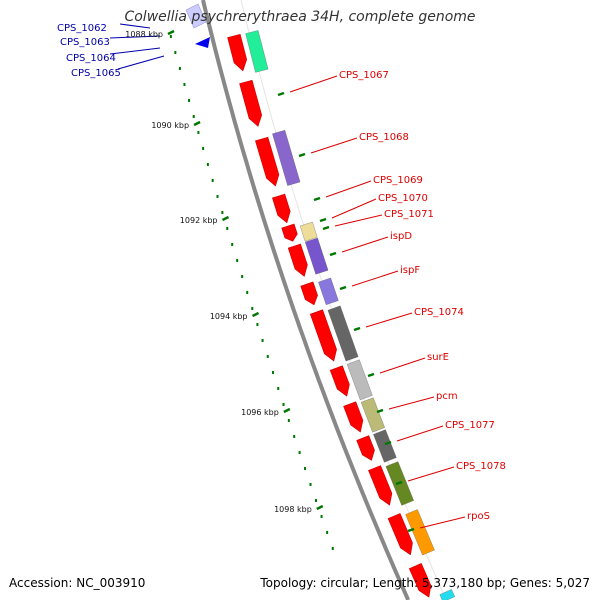 Image resolution: width=600 pixels, height=600 pixels. What do you see at coordinates (170, 125) in the screenshot?
I see `scale-label: 1090 kbp` at bounding box center [170, 125].